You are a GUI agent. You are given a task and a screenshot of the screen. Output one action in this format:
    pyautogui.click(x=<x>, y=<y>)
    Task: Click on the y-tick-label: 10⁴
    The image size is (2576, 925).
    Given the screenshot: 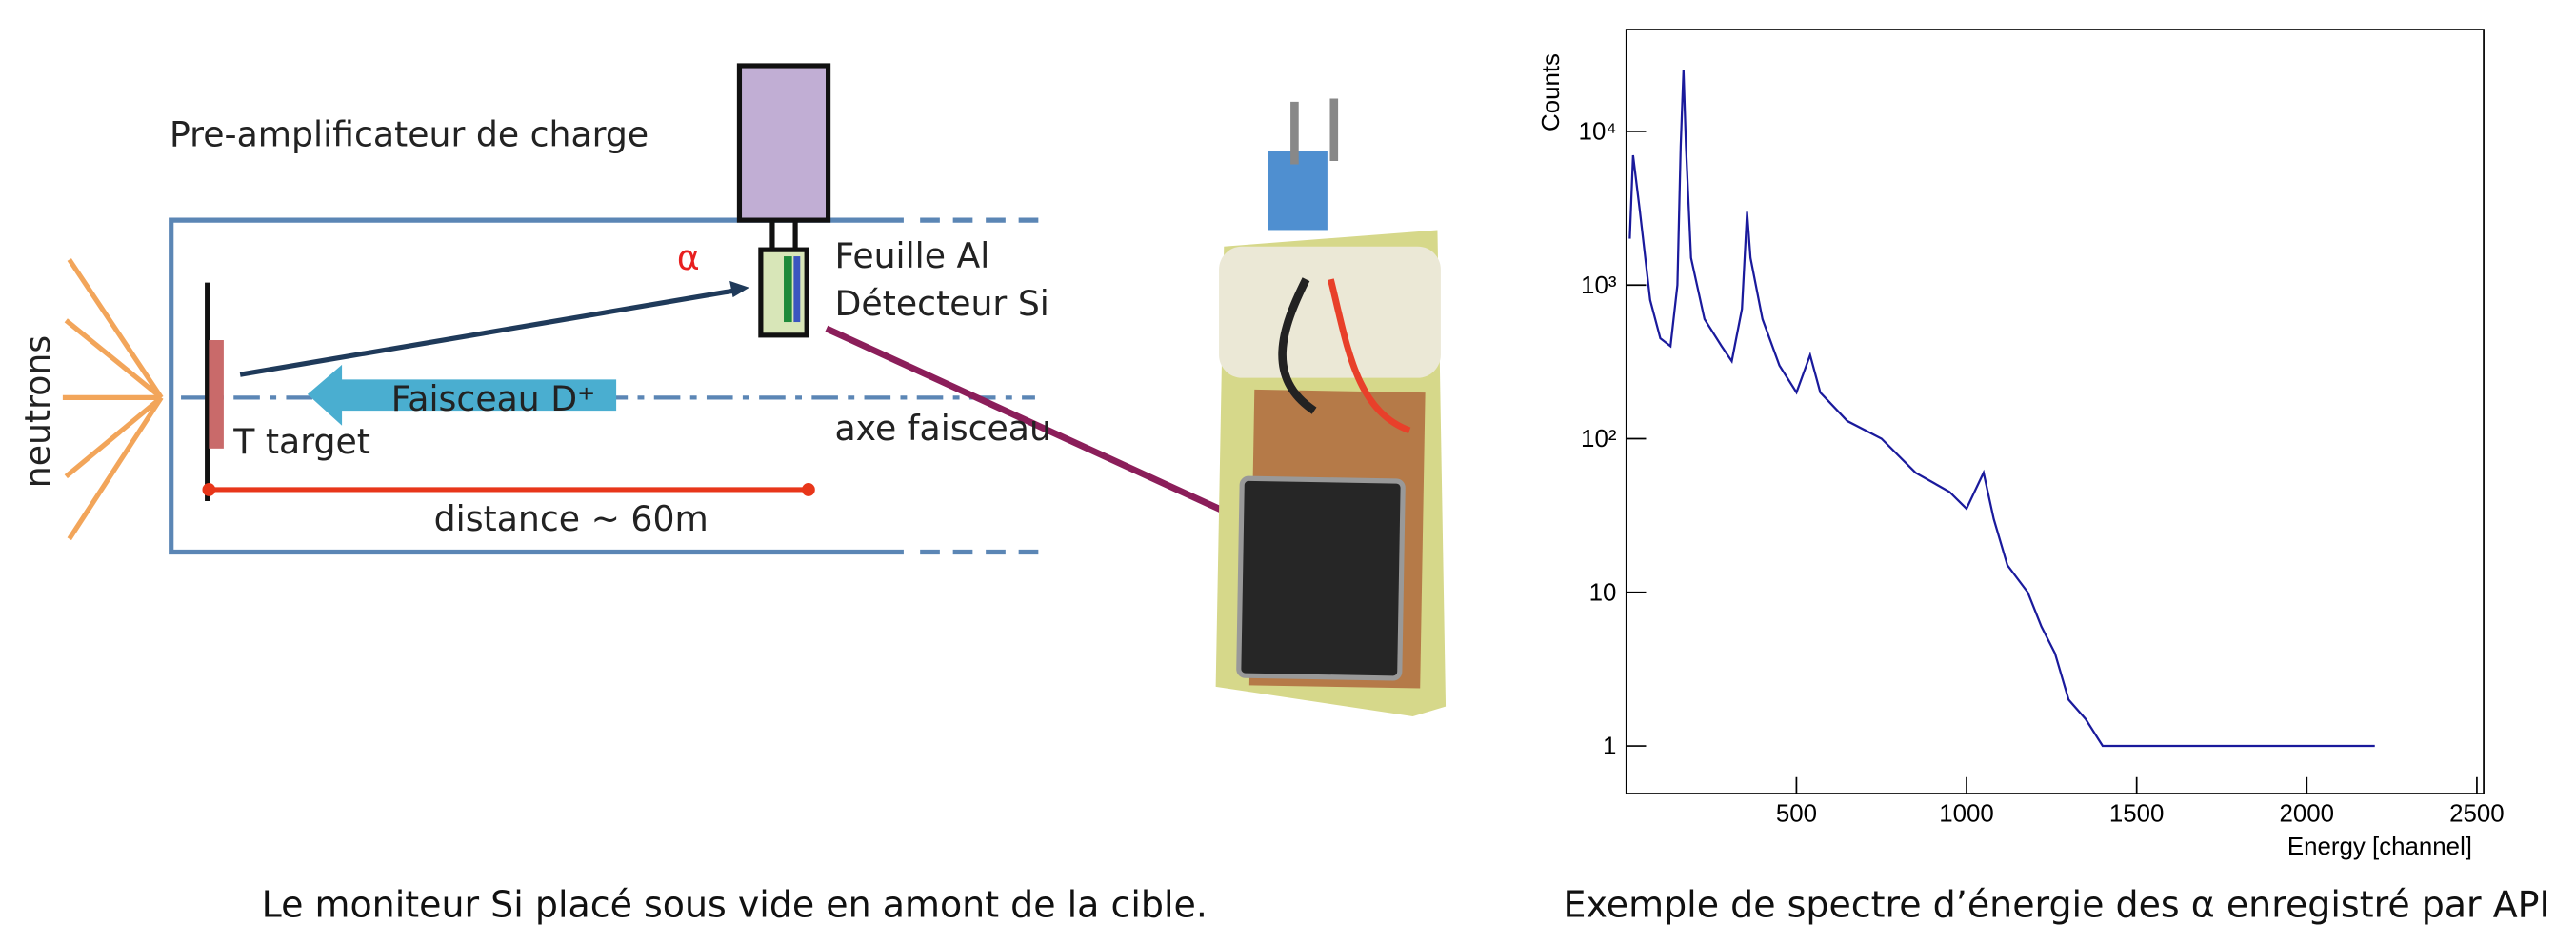 What is the action you would take?
    pyautogui.click(x=1598, y=132)
    